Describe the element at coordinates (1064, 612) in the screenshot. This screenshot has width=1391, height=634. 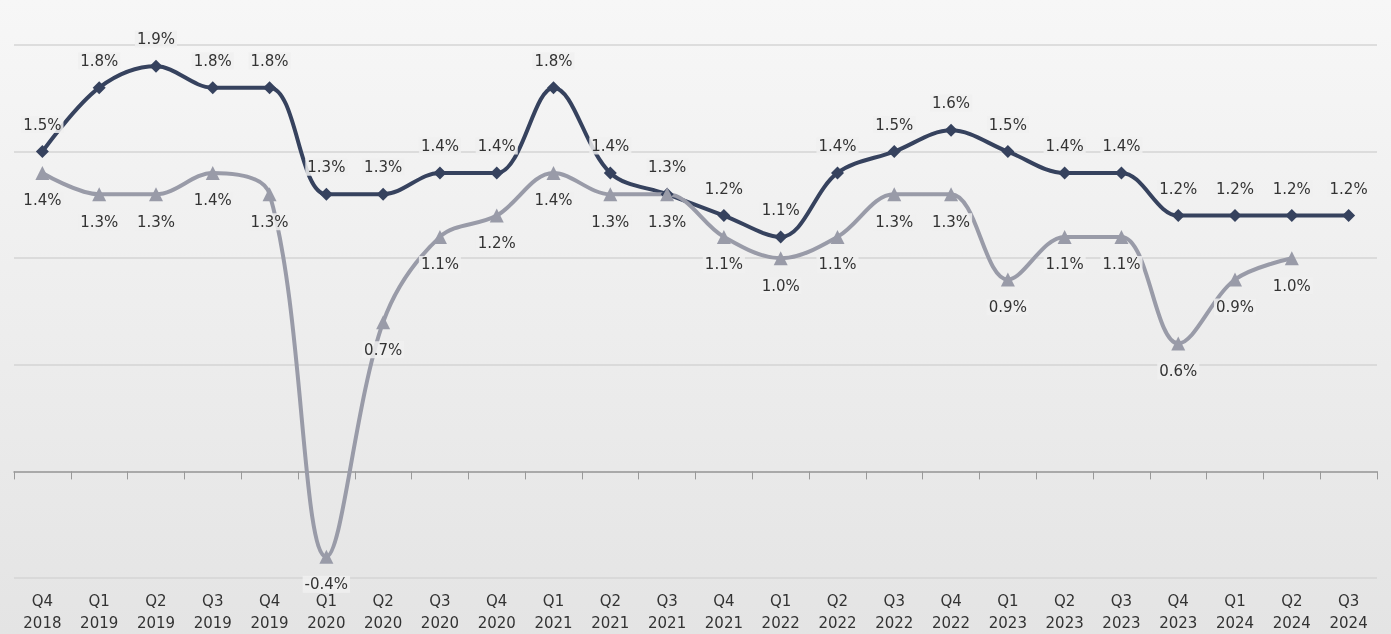
I see `x-tick-label: Q2 2023` at that location.